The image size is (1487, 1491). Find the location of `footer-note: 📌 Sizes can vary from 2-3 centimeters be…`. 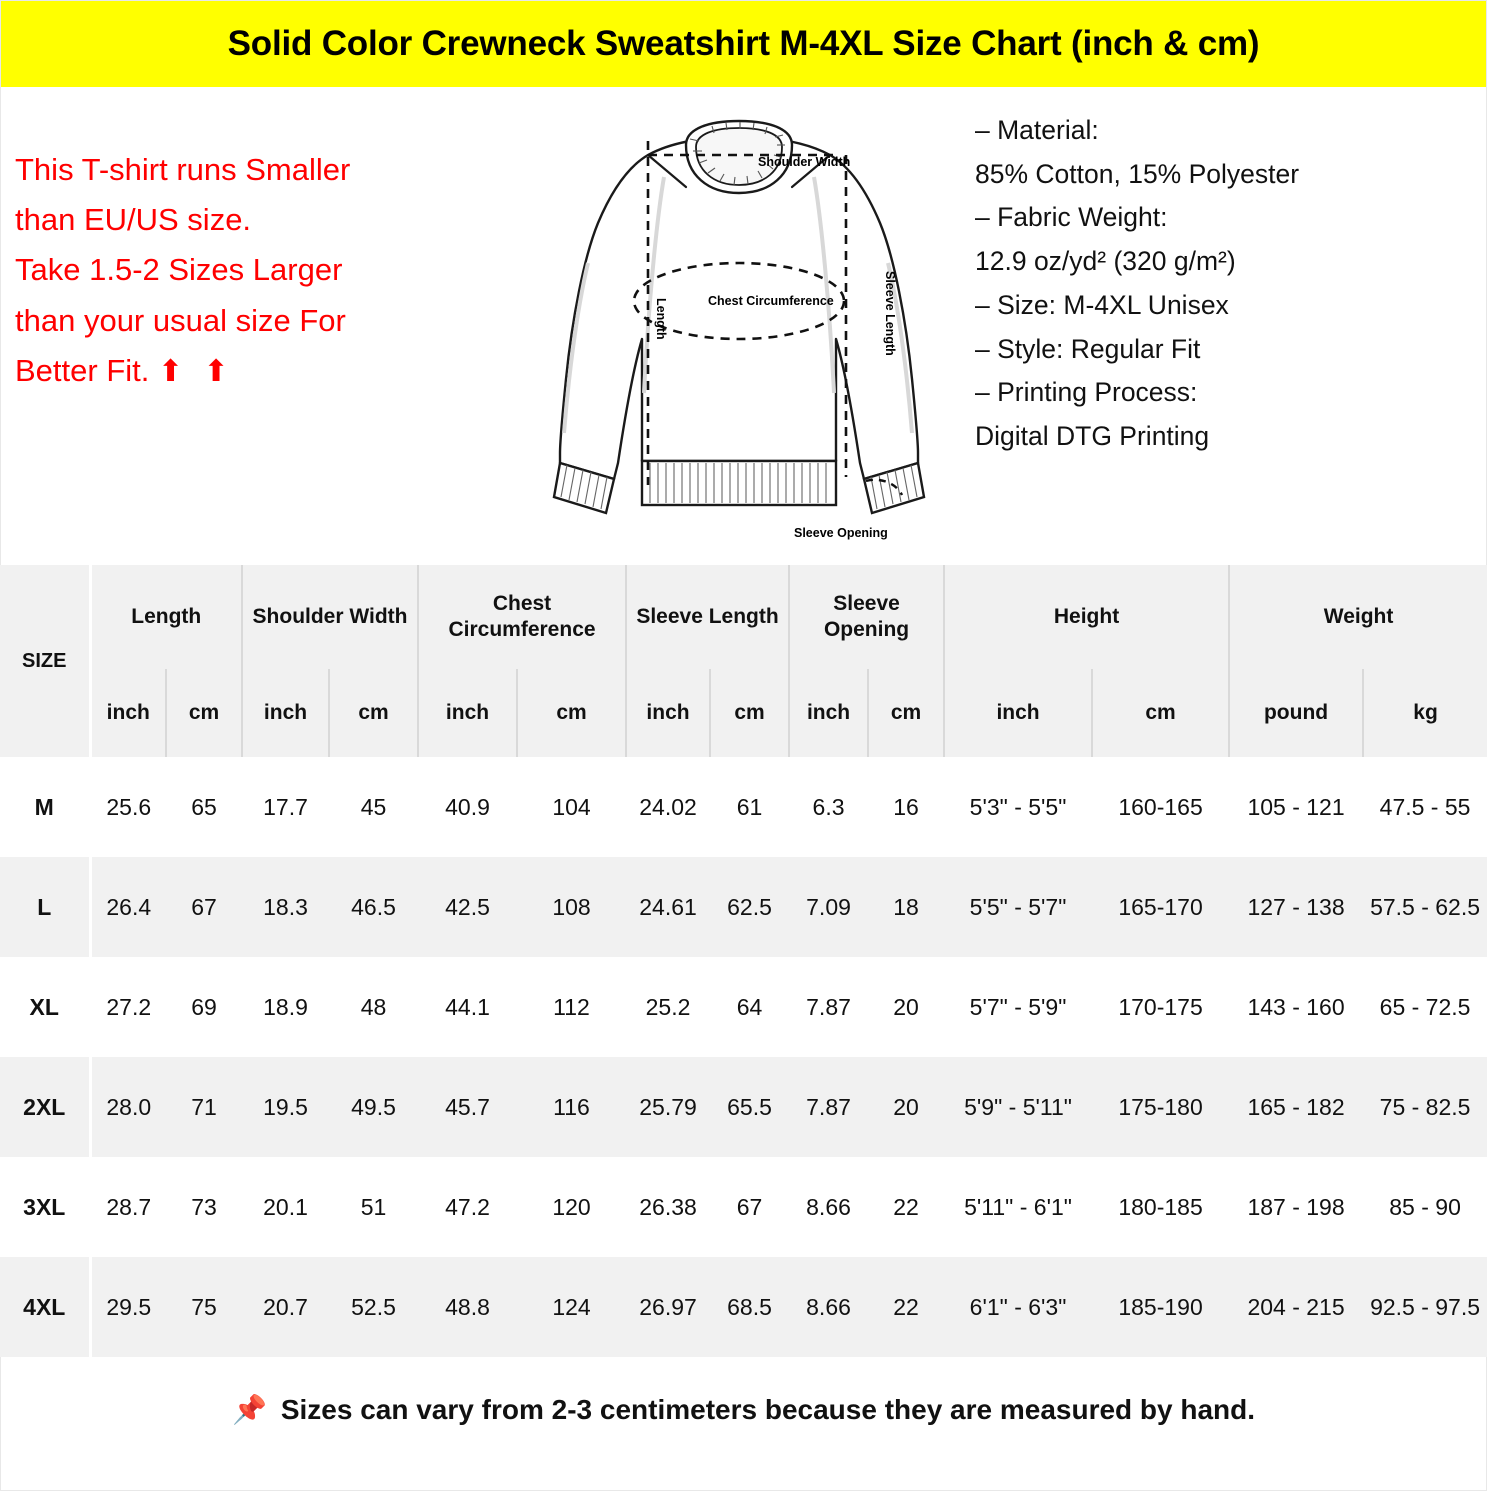

footer-note: 📌 Sizes can vary from 2-3 centimeters be… is located at coordinates (743, 1409).